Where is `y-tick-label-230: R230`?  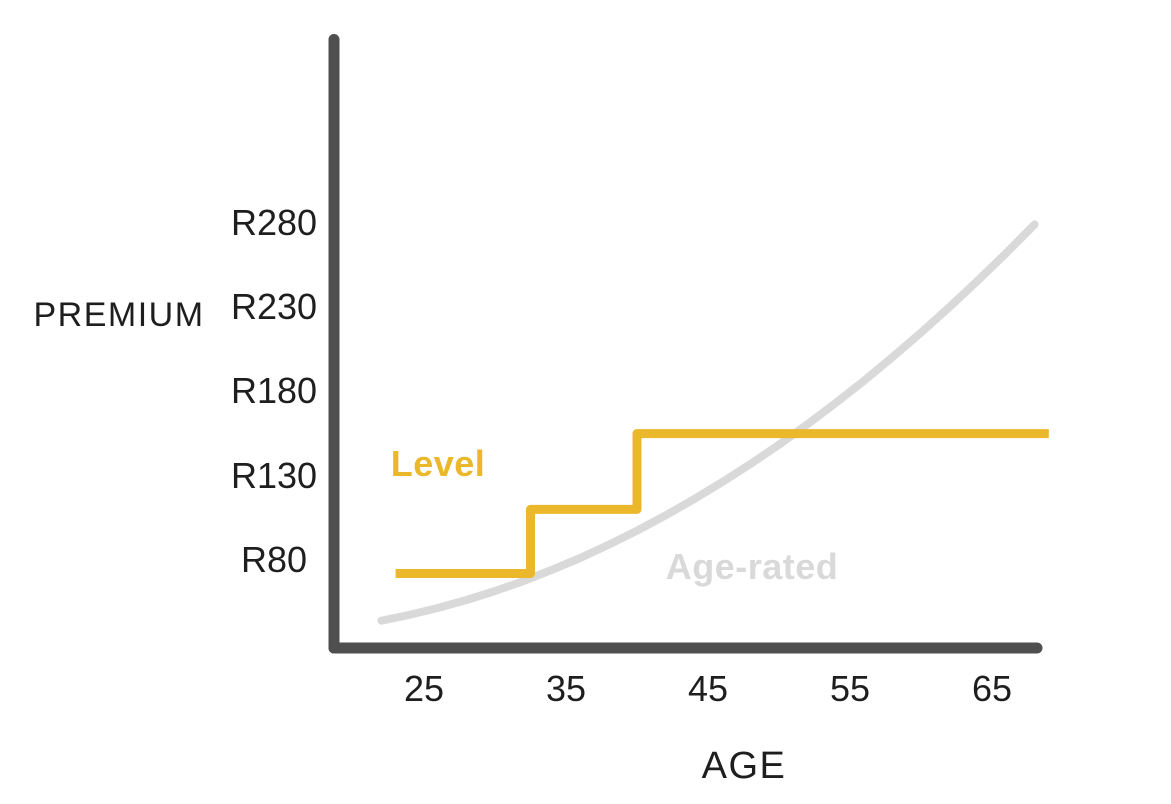 y-tick-label-230: R230 is located at coordinates (274, 306).